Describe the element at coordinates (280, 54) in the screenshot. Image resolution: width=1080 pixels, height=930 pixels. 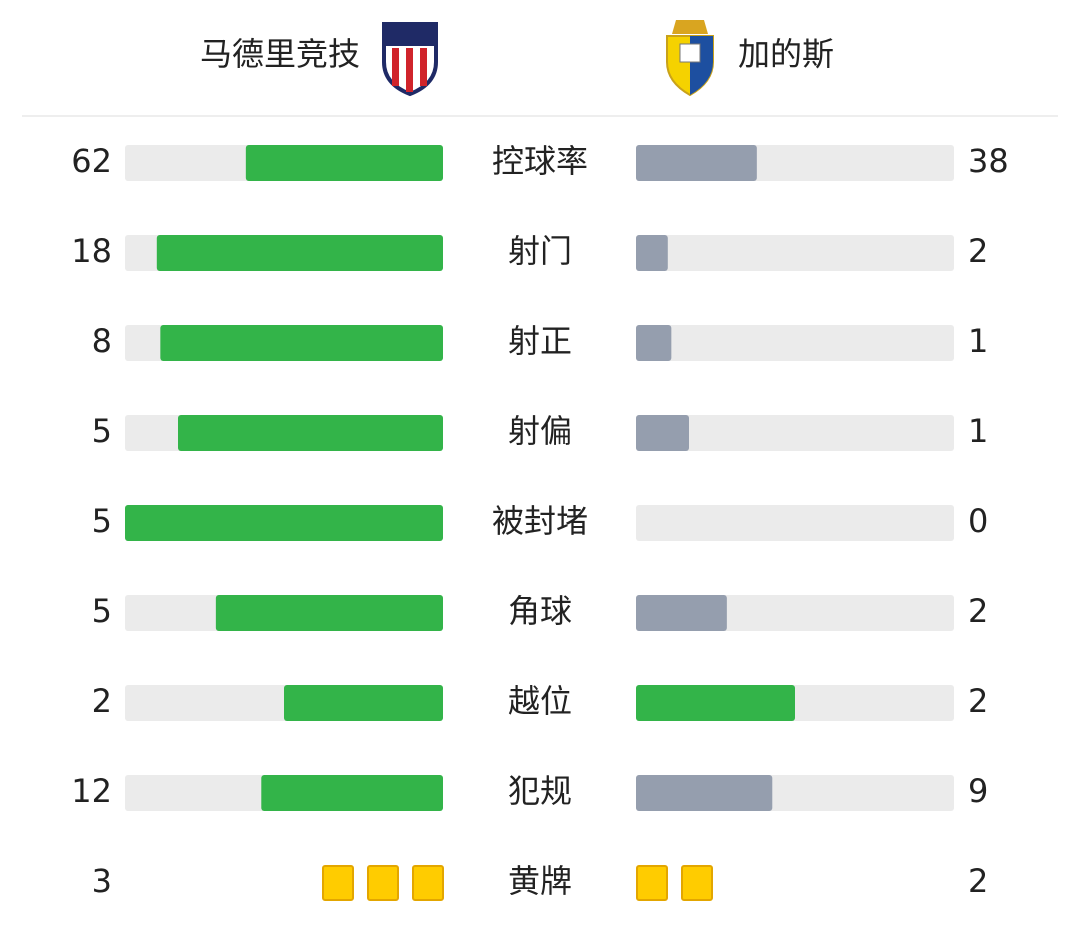
I see `home-team-name: 马德里竞技` at that location.